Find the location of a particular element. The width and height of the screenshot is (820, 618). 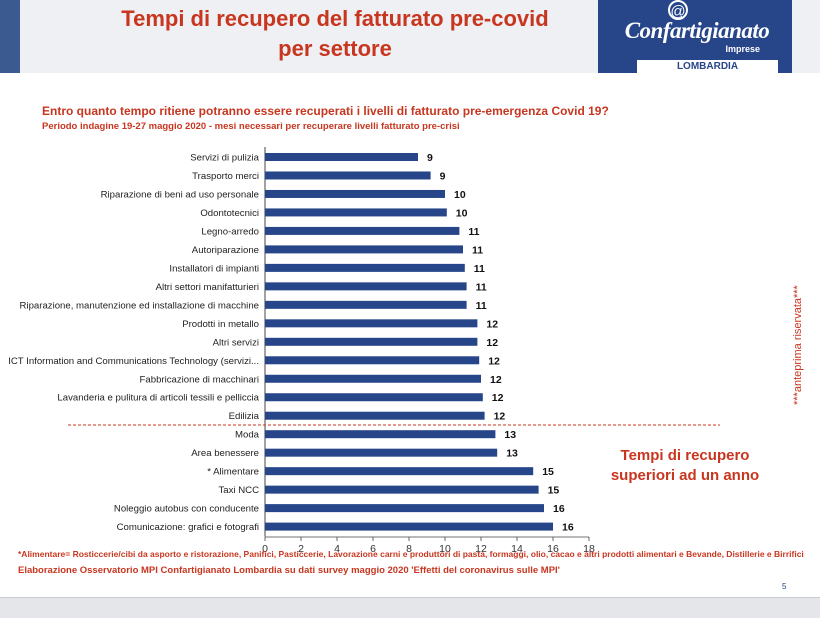

category-label: Odontotecnici is located at coordinates (229, 213).